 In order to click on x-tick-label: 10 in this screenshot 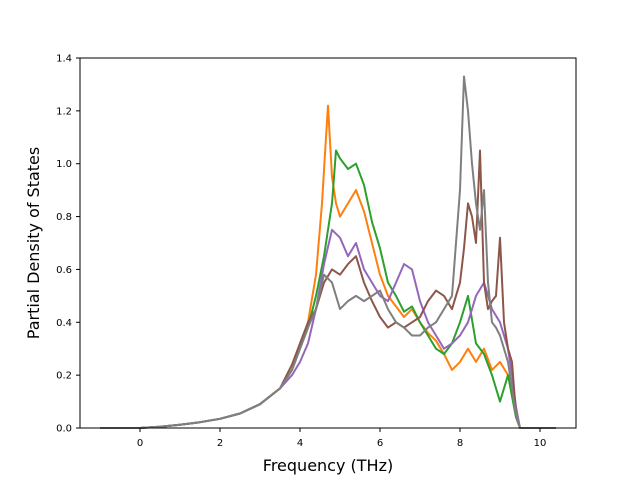, I will do `click(540, 443)`.